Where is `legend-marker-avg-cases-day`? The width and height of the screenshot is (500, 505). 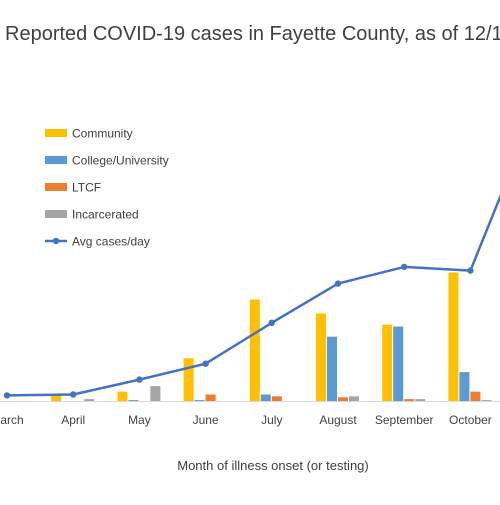
legend-marker-avg-cases-day is located at coordinates (56, 241).